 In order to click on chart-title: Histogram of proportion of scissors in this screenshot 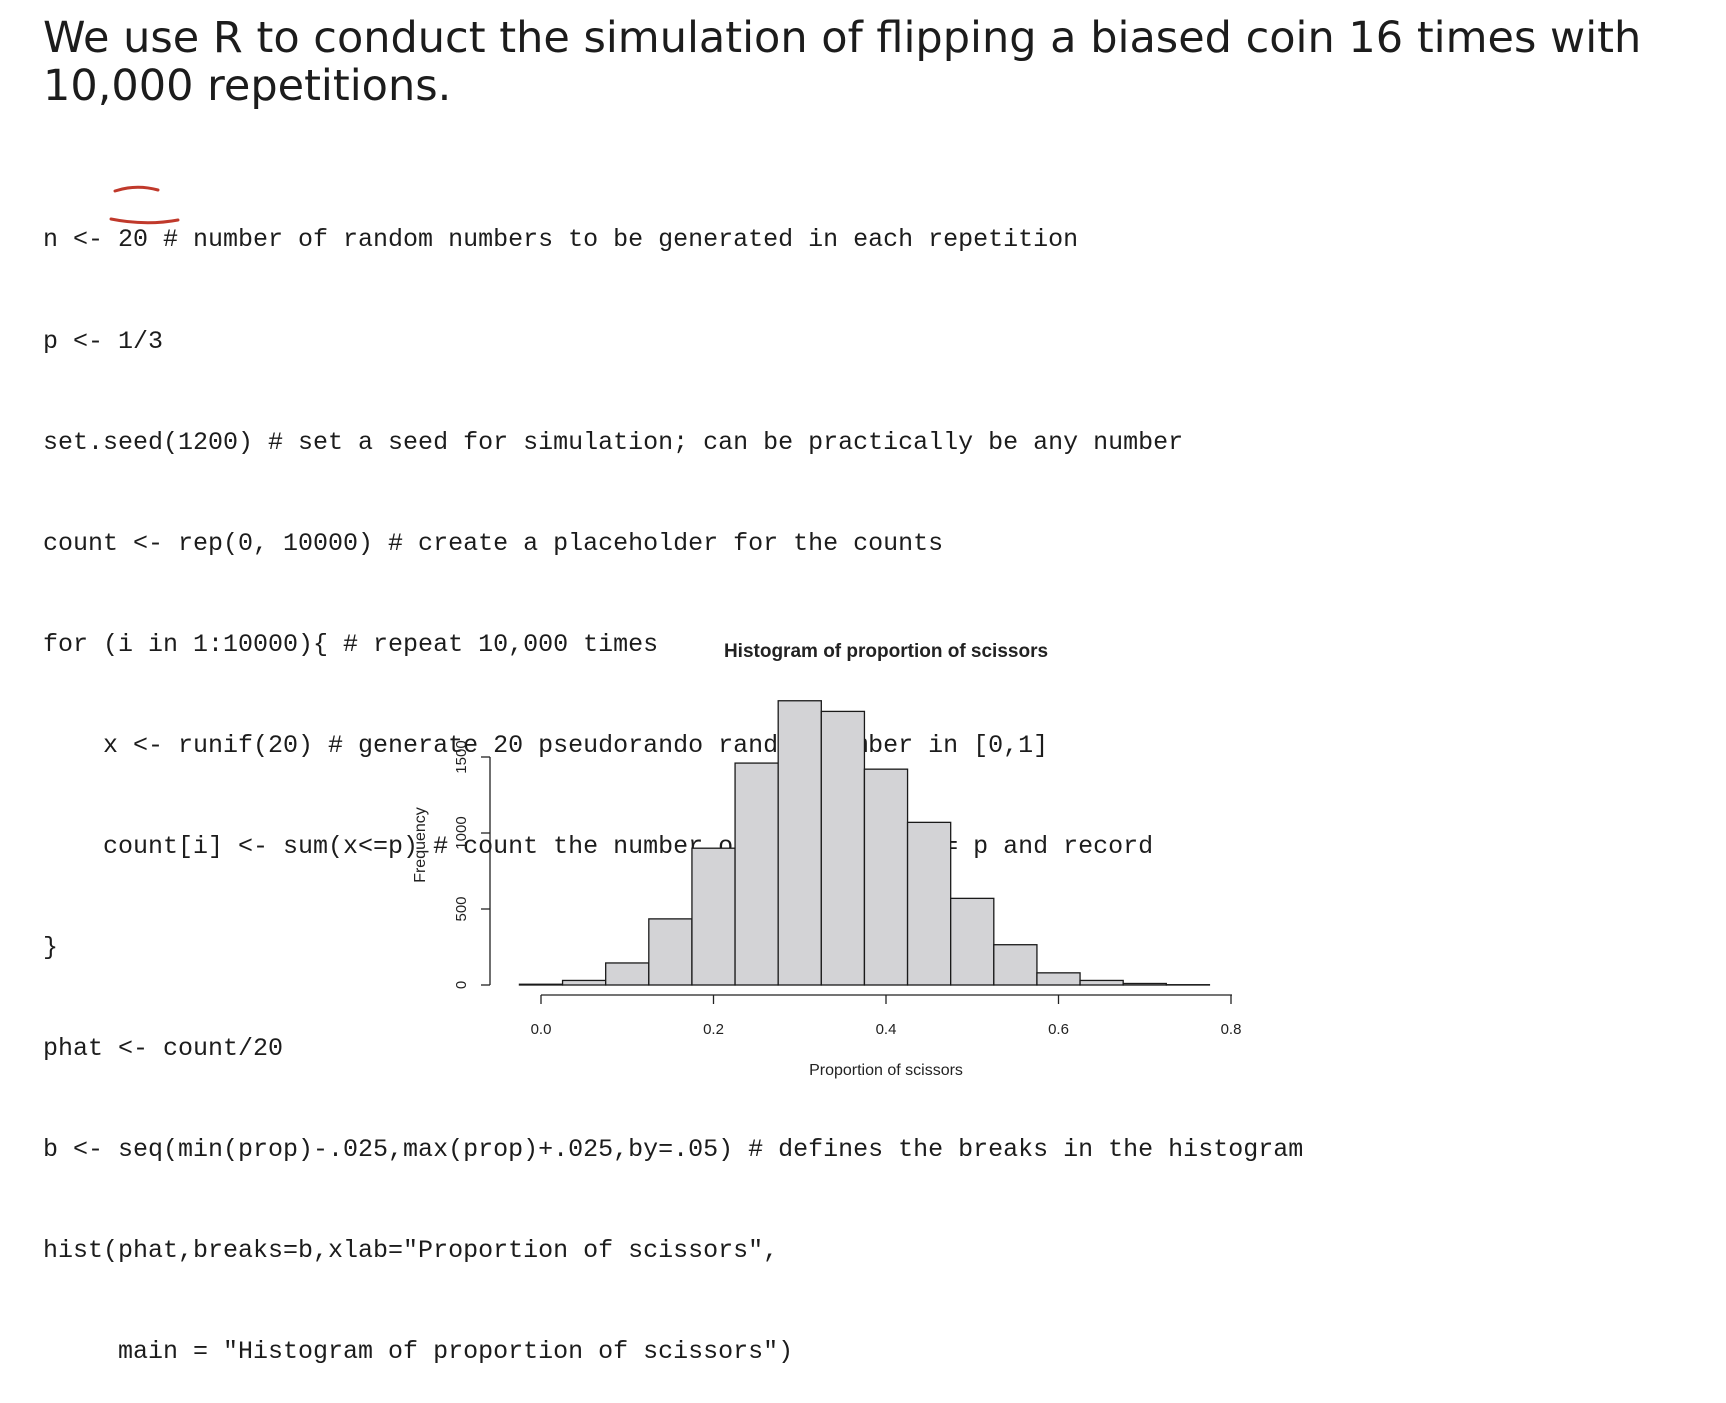, I will do `click(886, 651)`.